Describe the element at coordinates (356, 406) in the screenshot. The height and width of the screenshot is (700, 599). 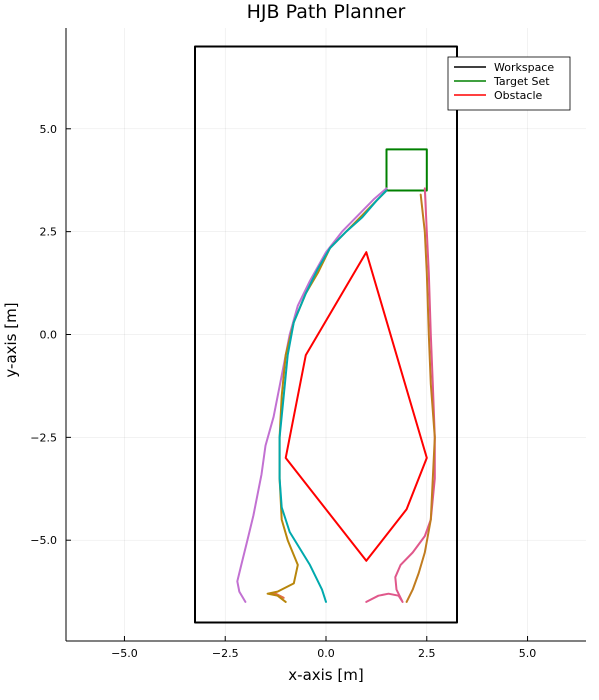
I see `obstacle-line` at that location.